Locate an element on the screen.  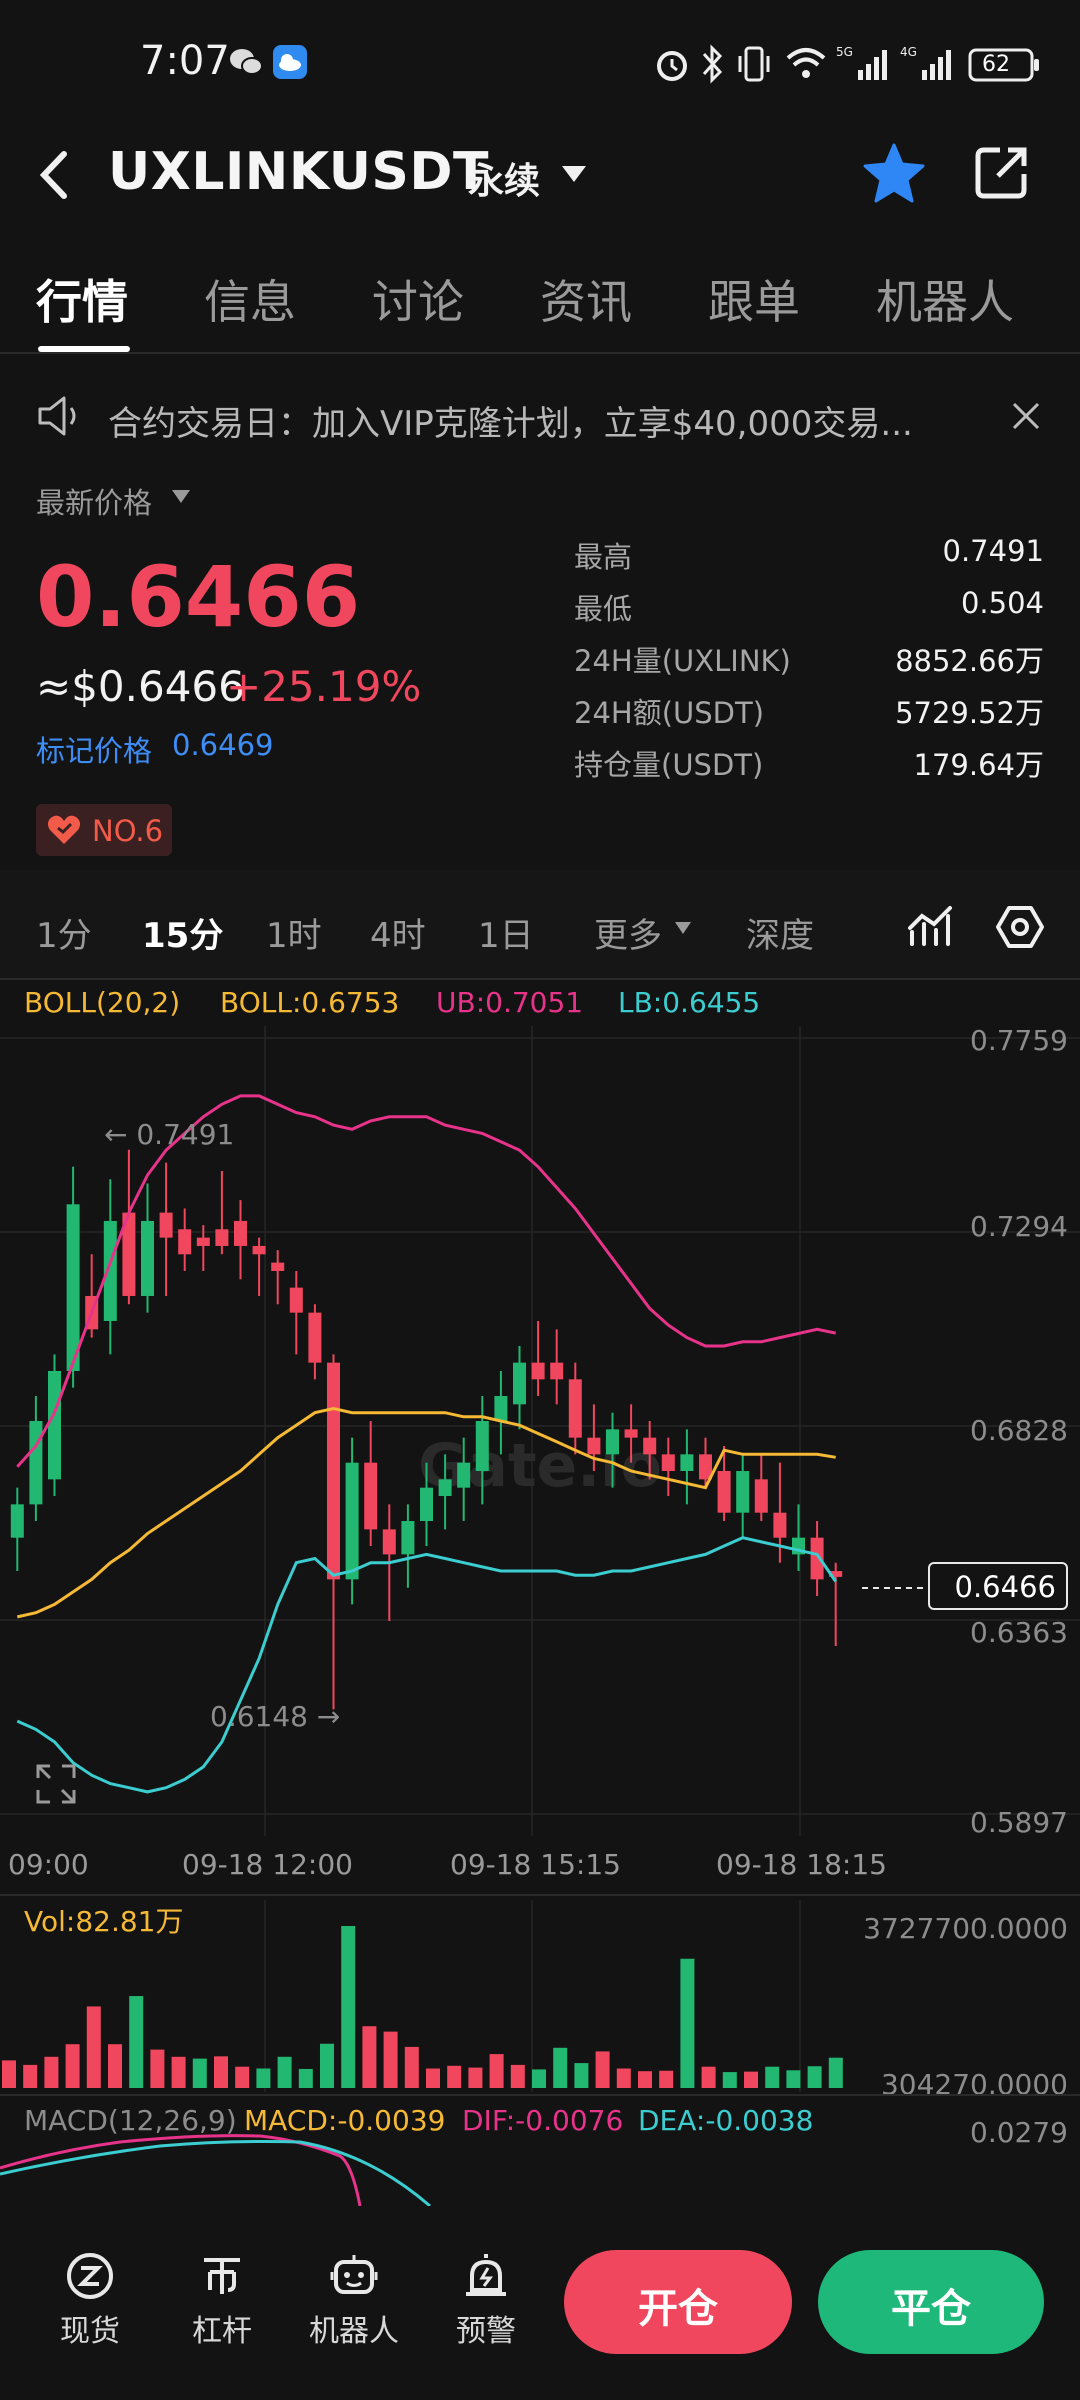
timeframe-4h: 4时 is located at coordinates (398, 936).